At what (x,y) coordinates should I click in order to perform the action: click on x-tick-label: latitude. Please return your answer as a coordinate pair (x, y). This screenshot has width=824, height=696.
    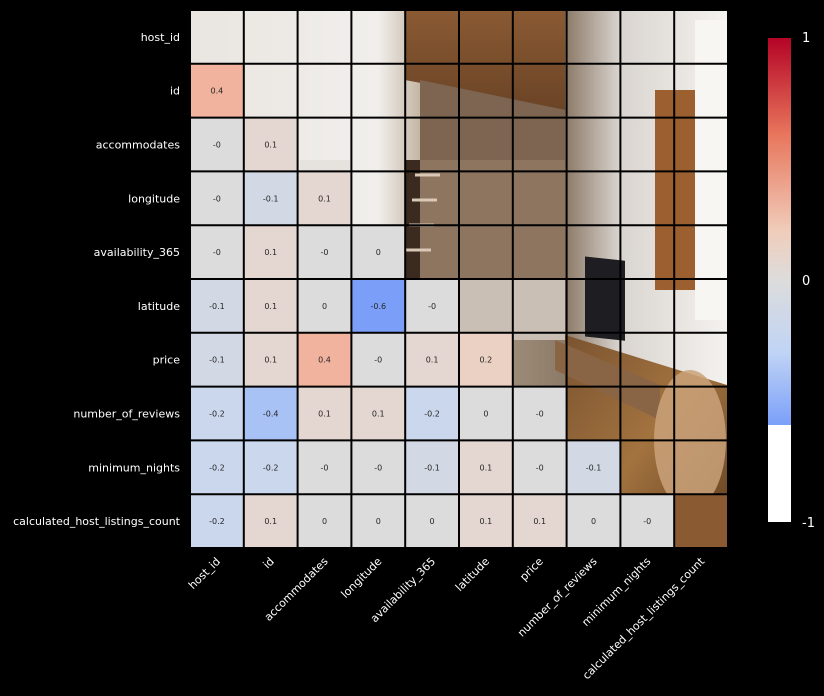
    Looking at the image, I should click on (472, 574).